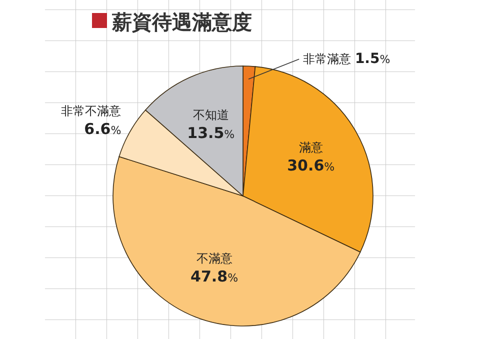 The image size is (480, 339). I want to click on data-label: 30.6%, so click(311, 165).